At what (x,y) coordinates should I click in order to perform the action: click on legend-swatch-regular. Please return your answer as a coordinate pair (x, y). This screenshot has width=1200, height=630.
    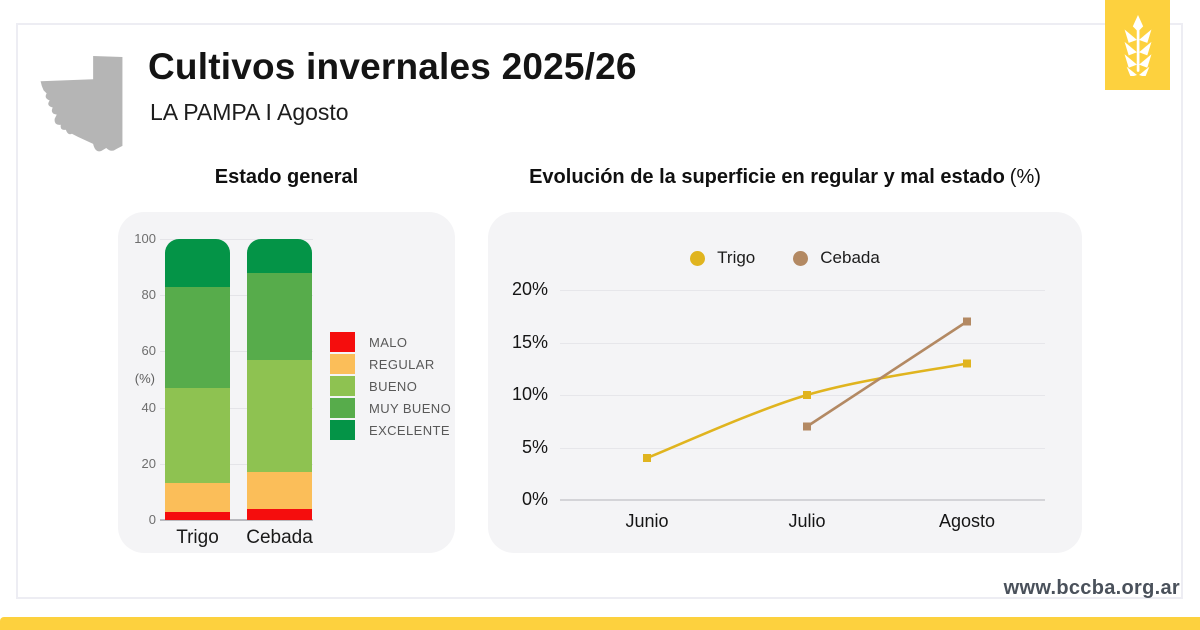
    Looking at the image, I should click on (342, 364).